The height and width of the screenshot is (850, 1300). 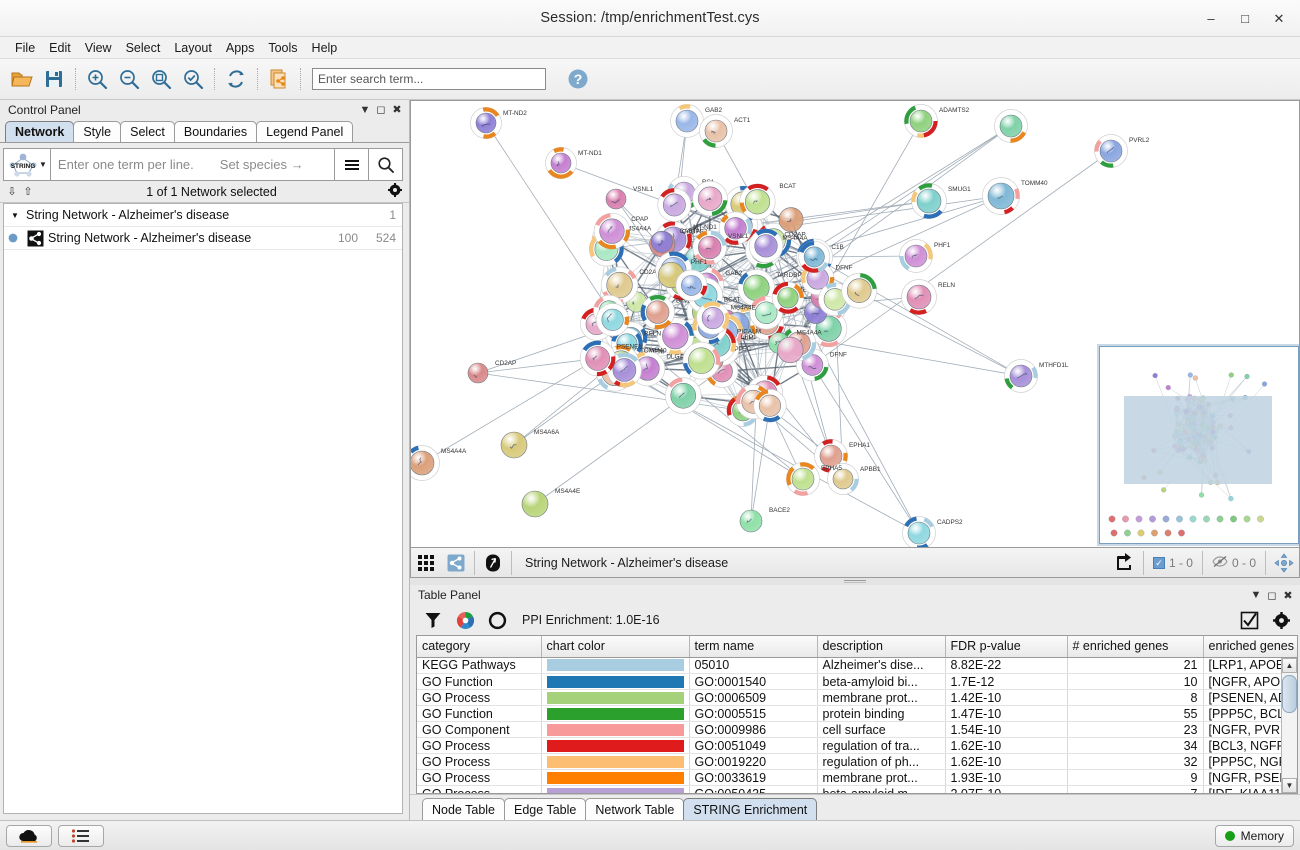 What do you see at coordinates (381, 110) in the screenshot?
I see `control-panel-float-icon: ◻` at bounding box center [381, 110].